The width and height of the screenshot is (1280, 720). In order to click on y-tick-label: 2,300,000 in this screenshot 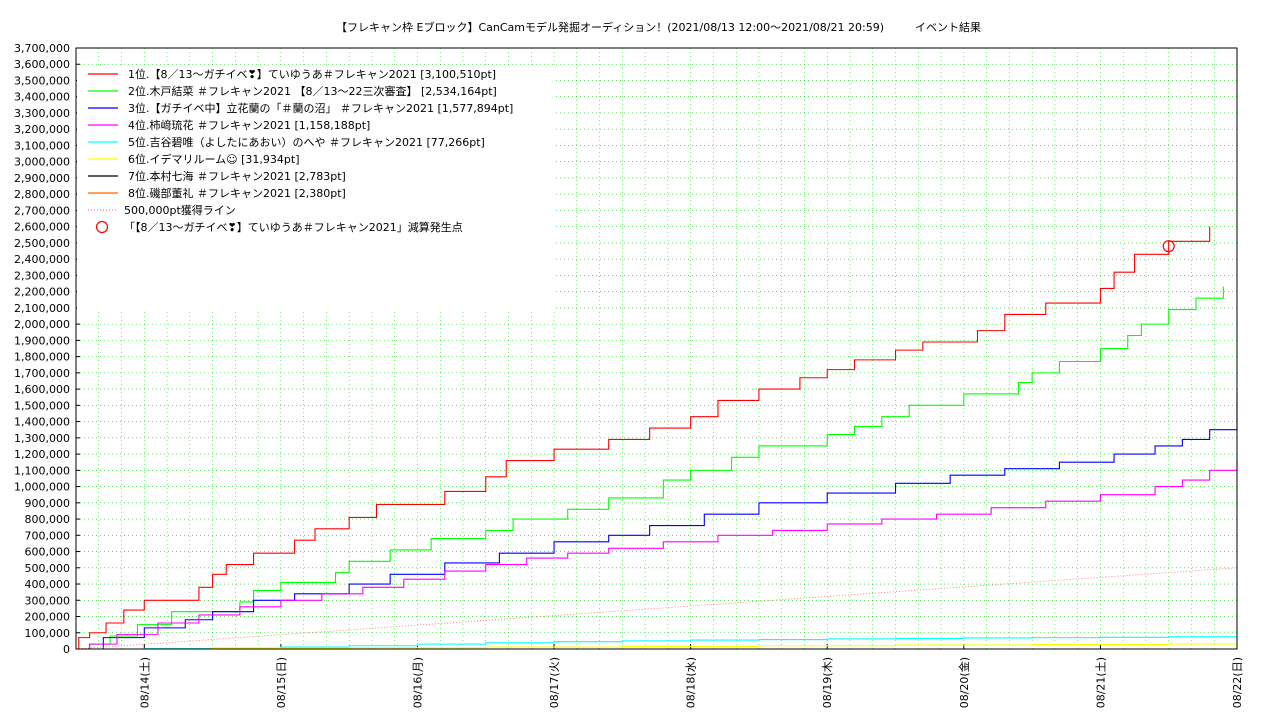, I will do `click(42, 275)`.